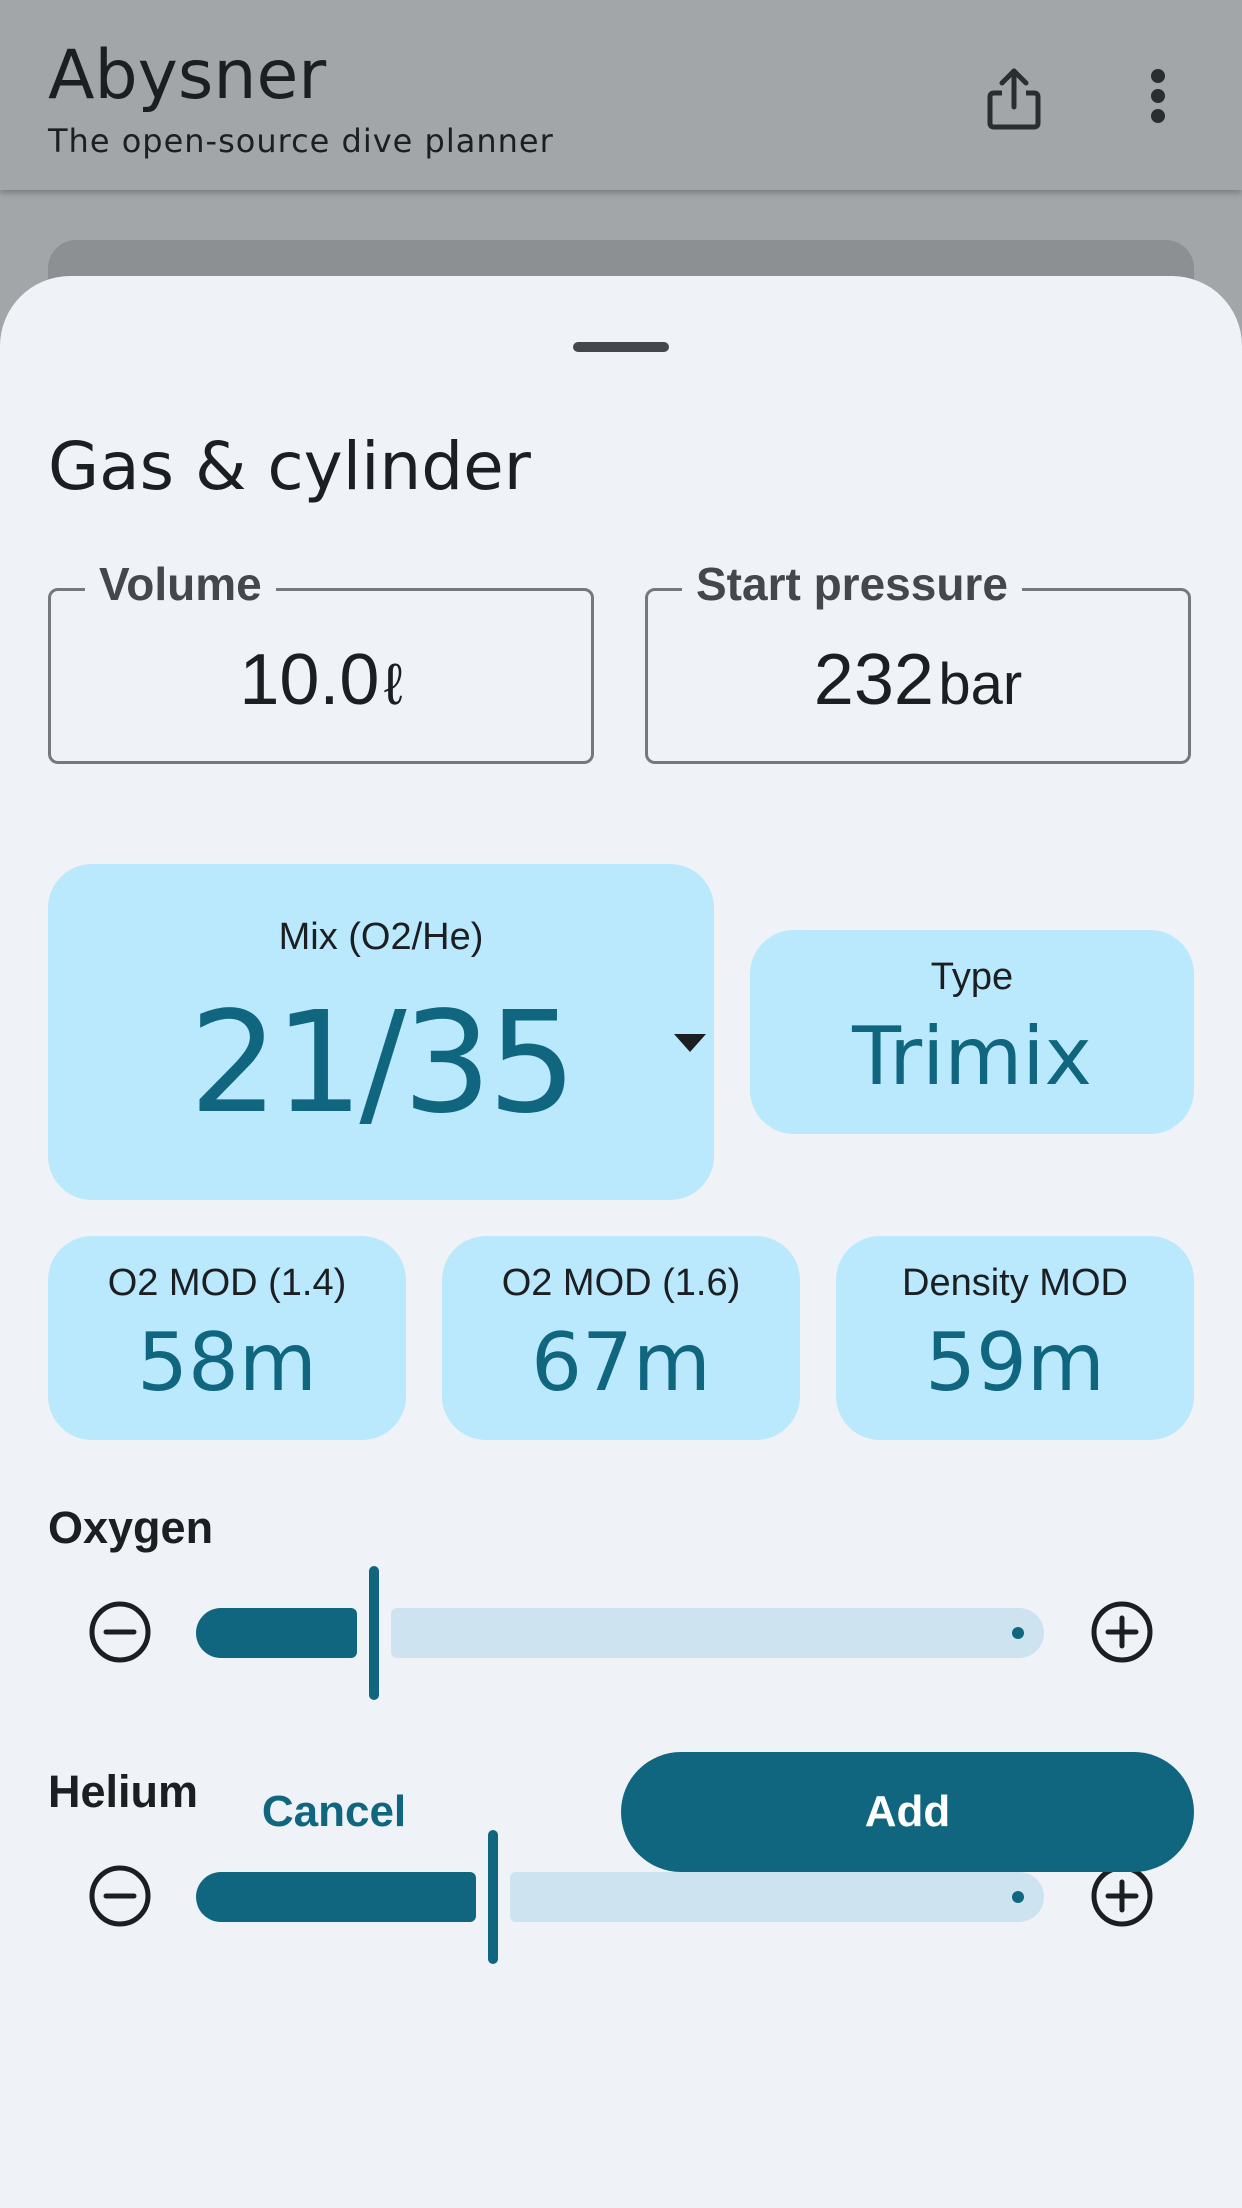 This screenshot has height=2208, width=1242. What do you see at coordinates (301, 141) in the screenshot?
I see `app-subtitle: The open-source dive planner` at bounding box center [301, 141].